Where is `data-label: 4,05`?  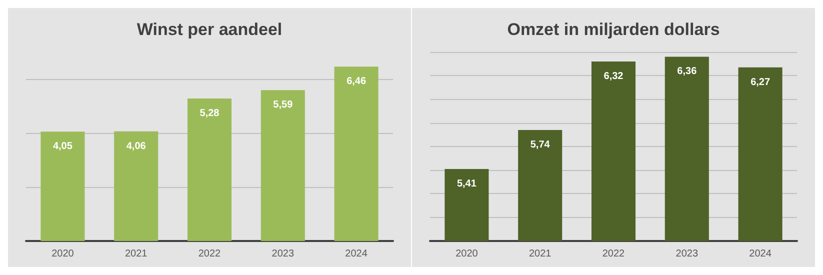
data-label: 4,05 is located at coordinates (62, 146).